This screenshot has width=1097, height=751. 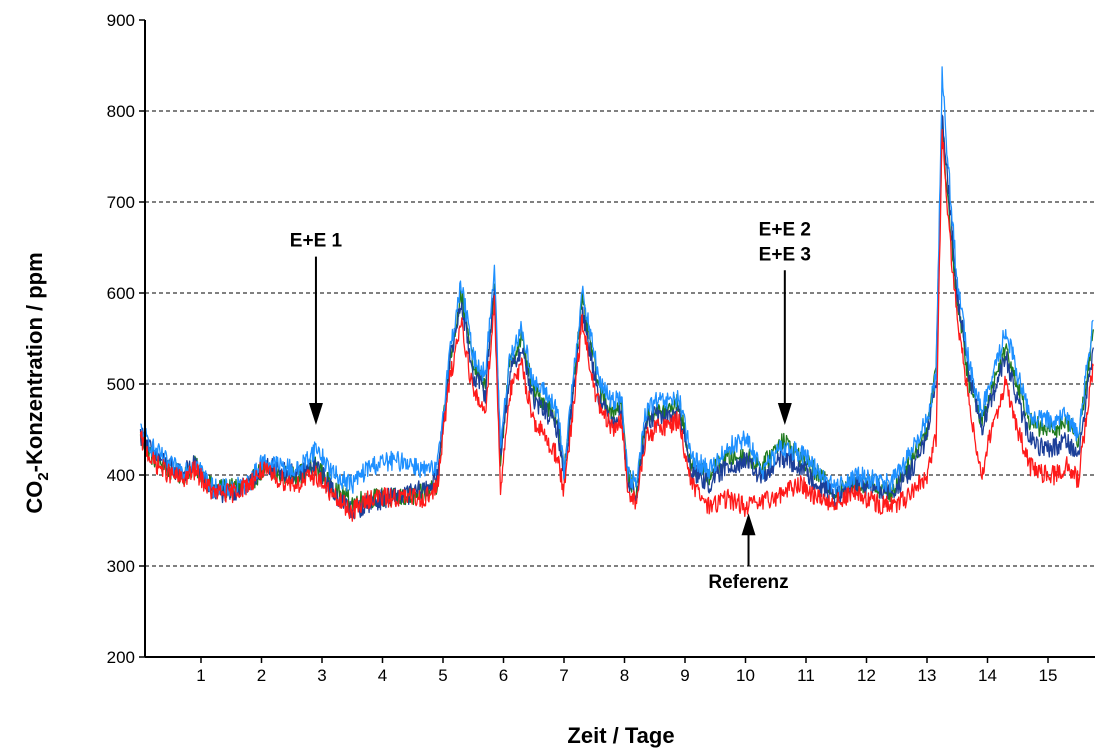 I want to click on y-tick-label-400: 400, so click(x=121, y=475).